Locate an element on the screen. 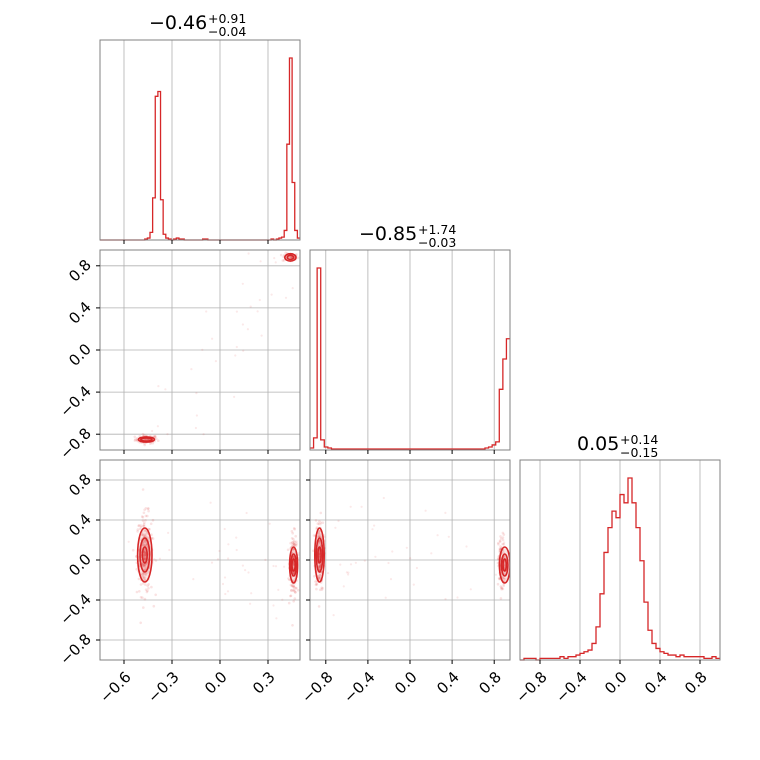  y-tick-label: 0.0 is located at coordinates (80, 355).